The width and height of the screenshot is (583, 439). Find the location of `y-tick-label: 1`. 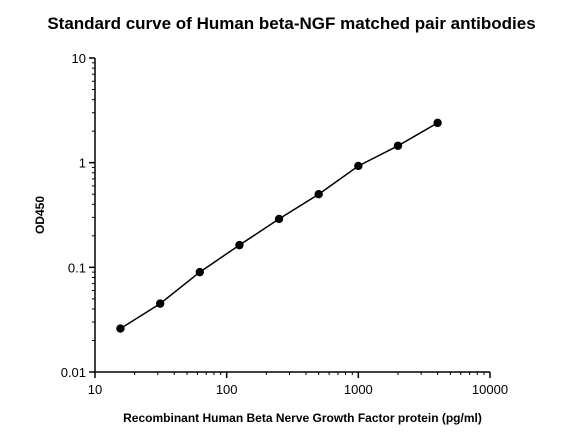

y-tick-label: 1 is located at coordinates (82, 163).